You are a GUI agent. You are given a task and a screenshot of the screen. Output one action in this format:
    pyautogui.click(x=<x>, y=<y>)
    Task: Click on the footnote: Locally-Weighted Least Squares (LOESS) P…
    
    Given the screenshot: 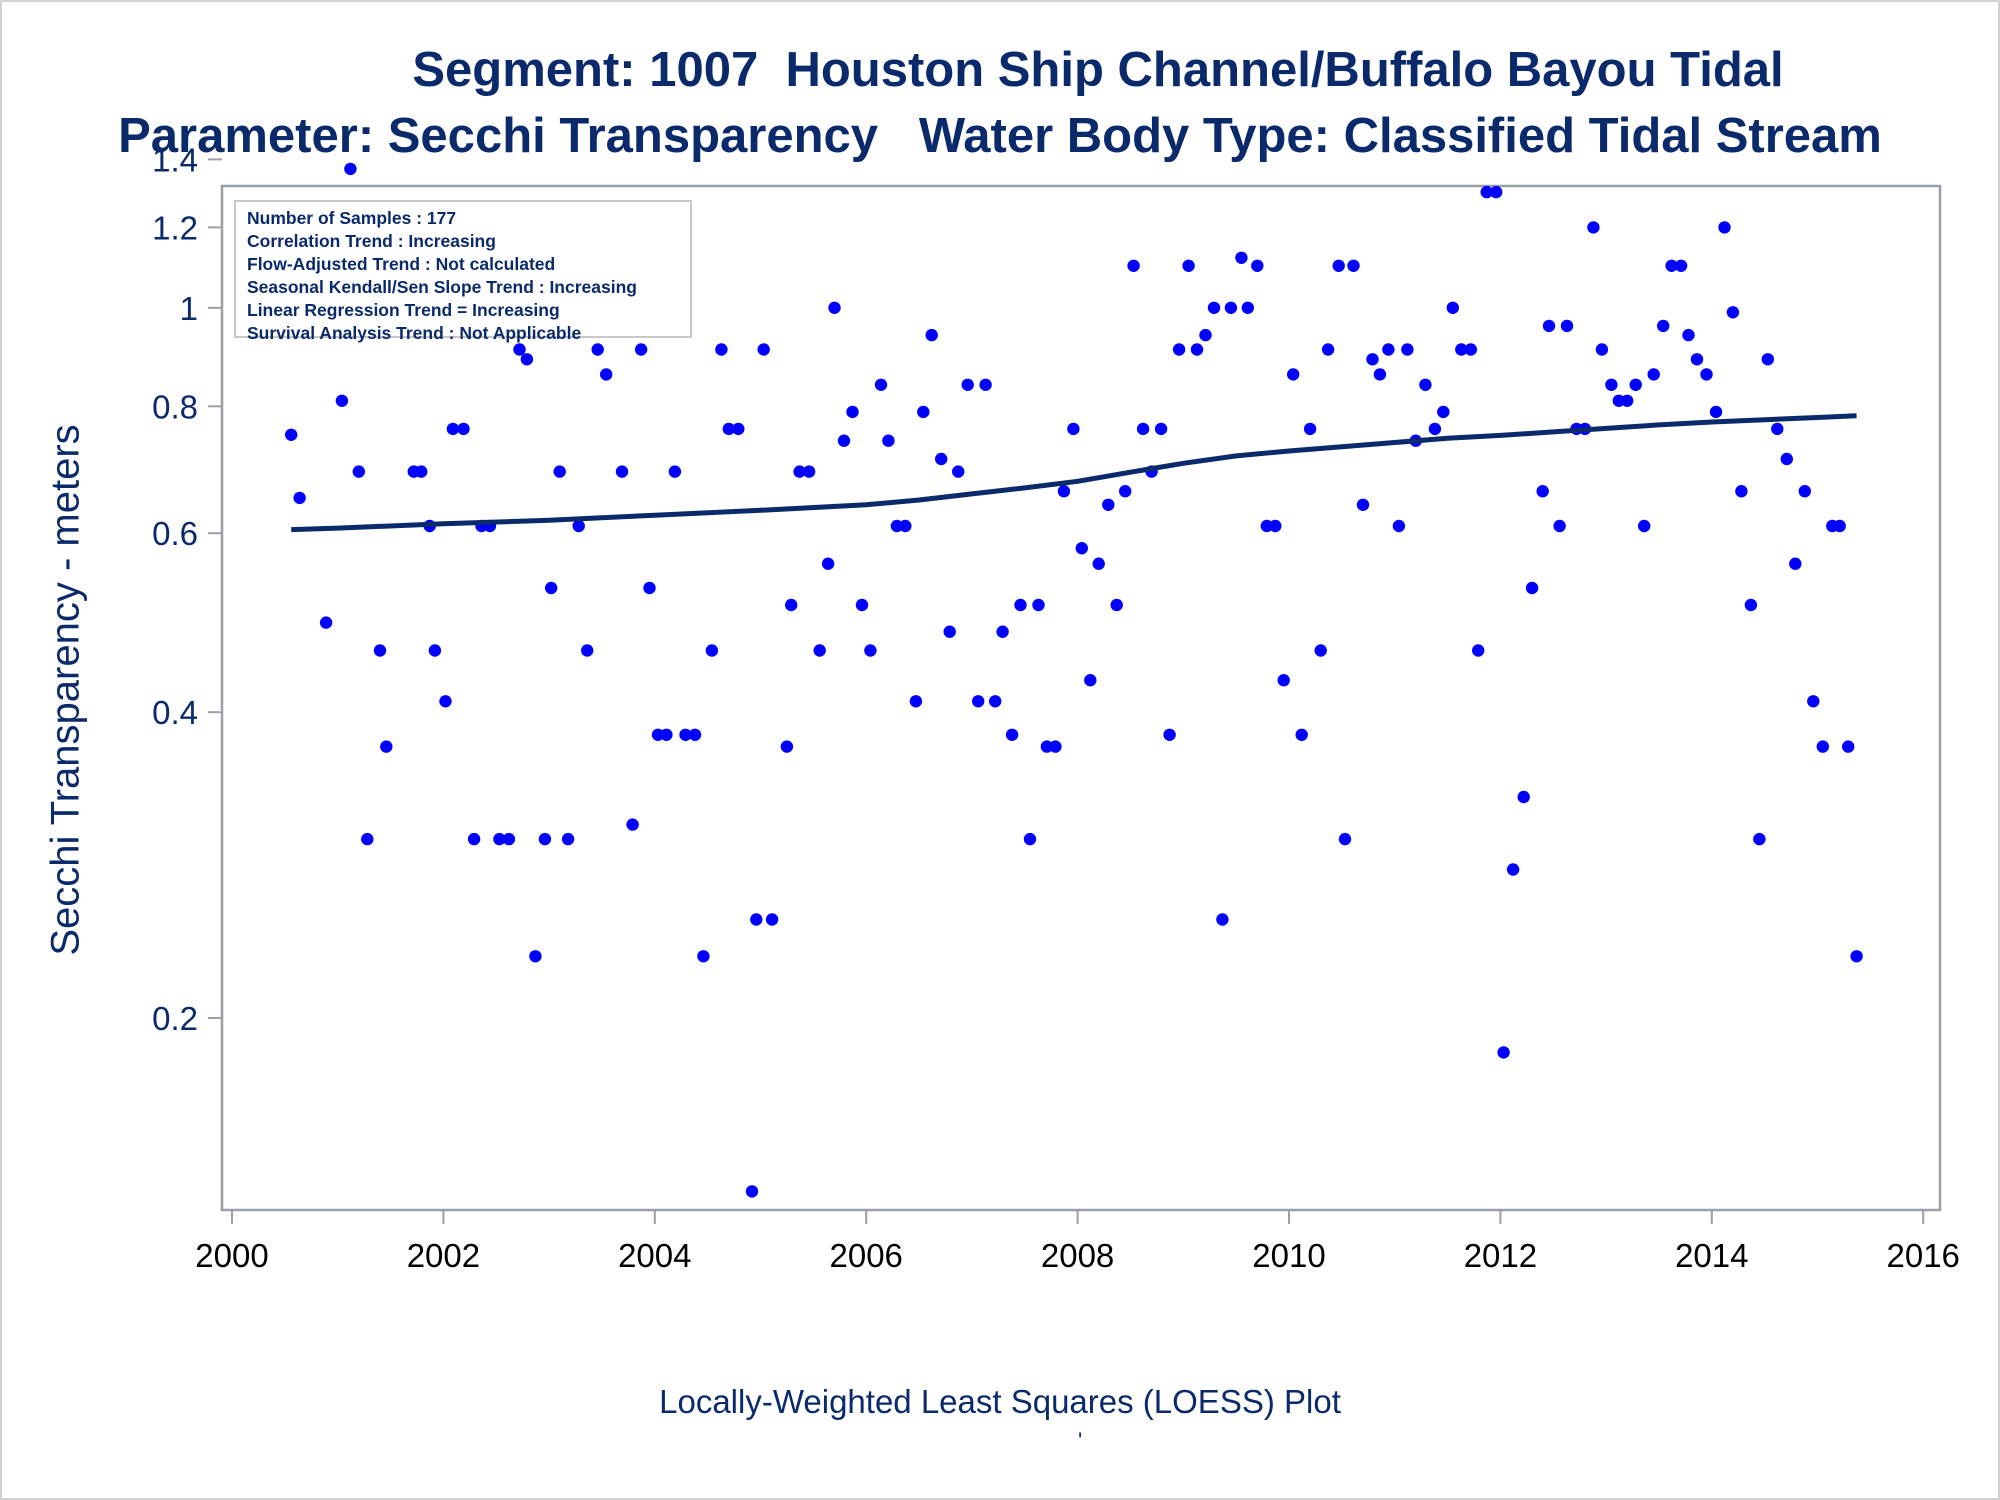 What is the action you would take?
    pyautogui.click(x=1000, y=1401)
    